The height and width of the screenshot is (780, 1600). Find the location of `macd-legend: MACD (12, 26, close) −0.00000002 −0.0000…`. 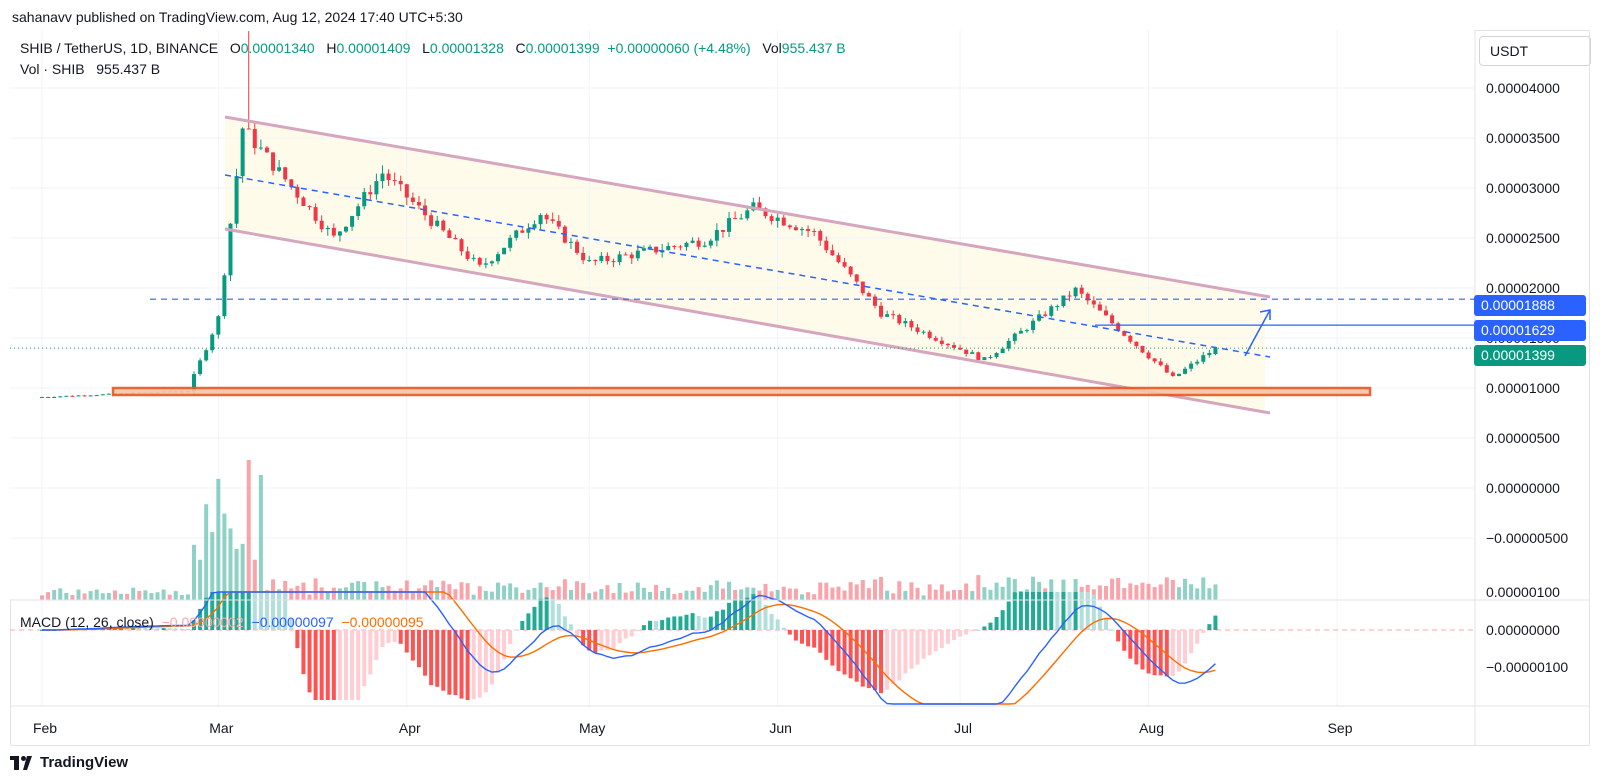

macd-legend: MACD (12, 26, close) −0.00000002 −0.0000… is located at coordinates (222, 622).